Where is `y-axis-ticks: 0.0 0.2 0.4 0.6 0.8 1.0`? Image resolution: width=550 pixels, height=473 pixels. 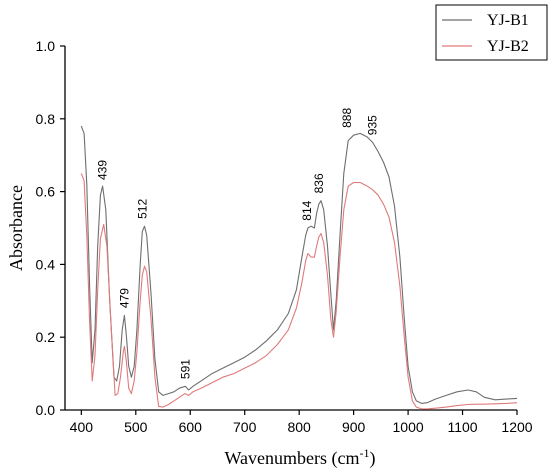
y-axis-ticks: 0.0 0.2 0.4 0.6 0.8 1.0 is located at coordinates (50, 228).